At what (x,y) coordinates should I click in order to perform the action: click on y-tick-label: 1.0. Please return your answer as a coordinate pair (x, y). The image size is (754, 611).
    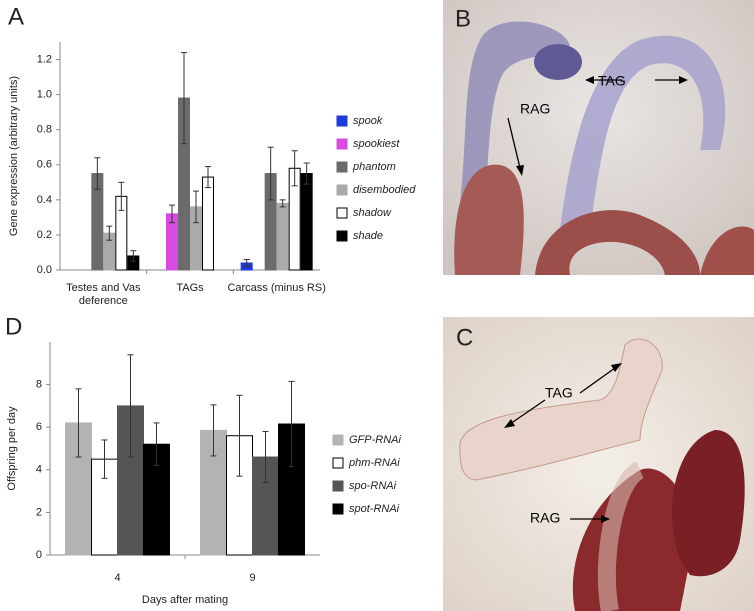
    Looking at the image, I should click on (44, 95).